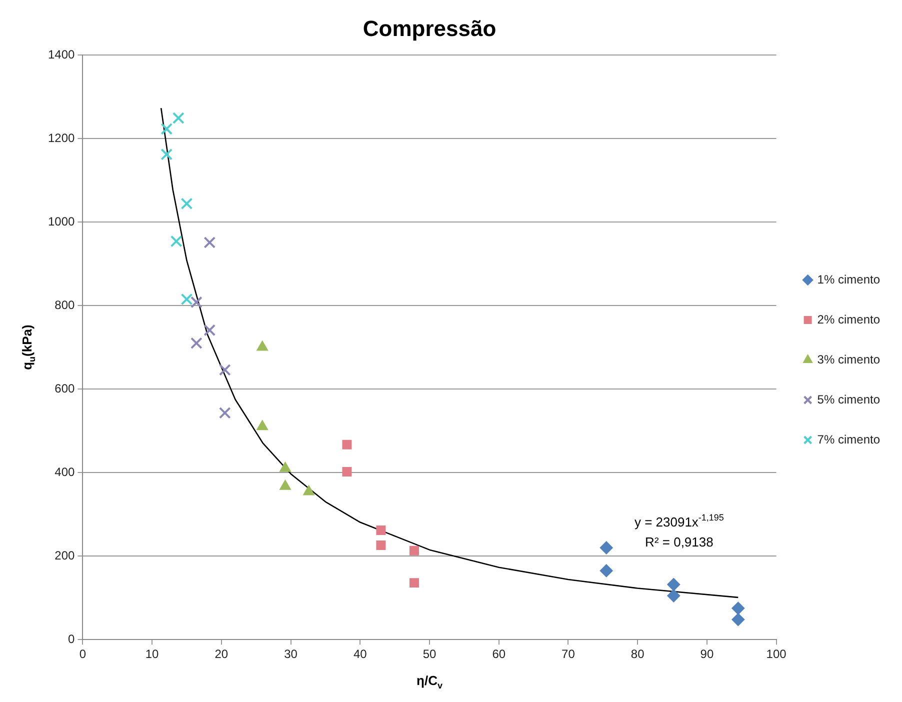 The height and width of the screenshot is (702, 902). Describe the element at coordinates (360, 654) in the screenshot. I see `x-tick-label: 40` at that location.